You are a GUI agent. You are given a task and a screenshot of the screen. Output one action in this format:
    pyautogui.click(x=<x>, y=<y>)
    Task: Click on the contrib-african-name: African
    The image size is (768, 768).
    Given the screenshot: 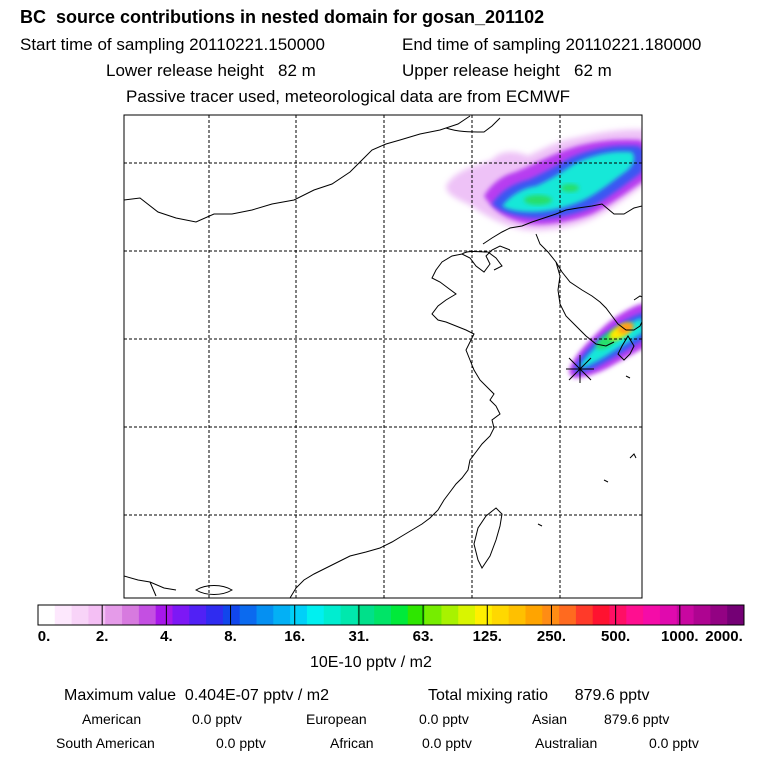 What is the action you would take?
    pyautogui.click(x=352, y=743)
    